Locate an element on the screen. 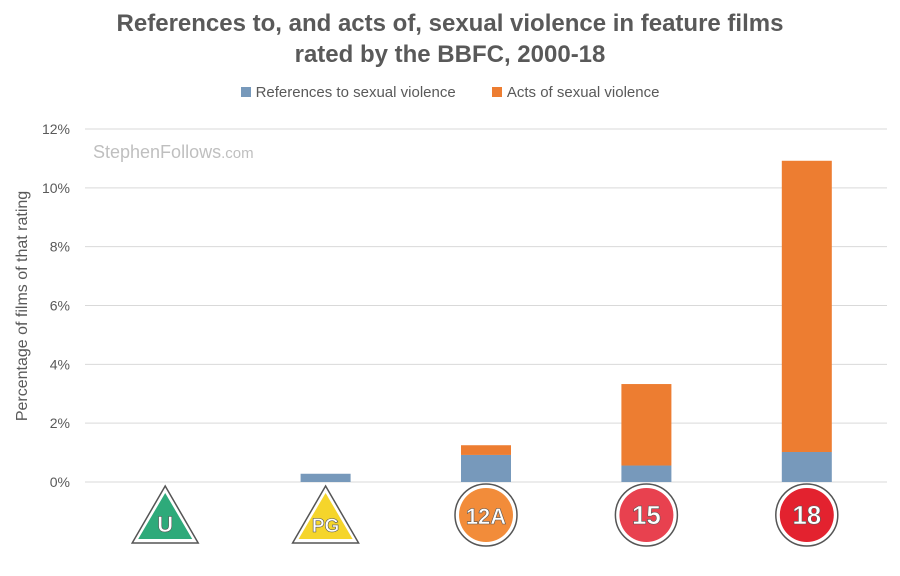 This screenshot has height=576, width=900. legend-swatch-acts is located at coordinates (496, 92).